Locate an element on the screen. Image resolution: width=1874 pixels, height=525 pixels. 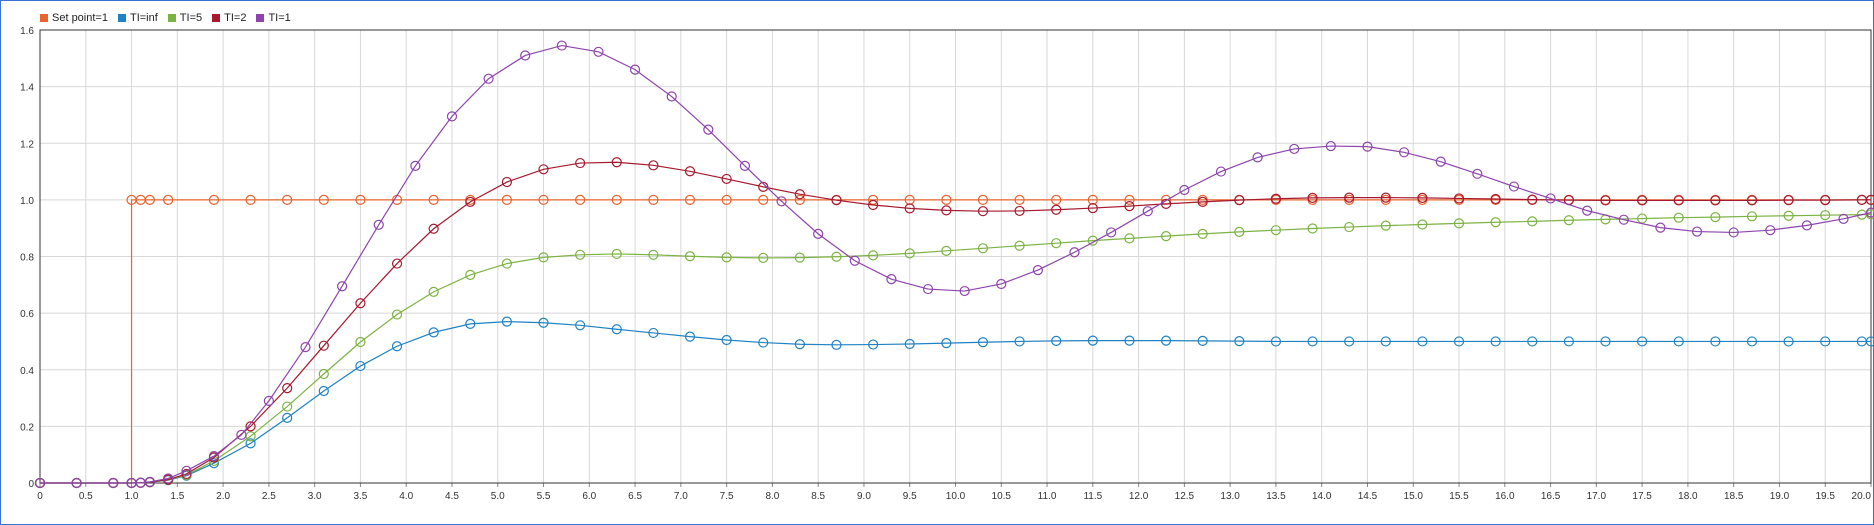
x-tick-label: 15.5 is located at coordinates (1459, 496).